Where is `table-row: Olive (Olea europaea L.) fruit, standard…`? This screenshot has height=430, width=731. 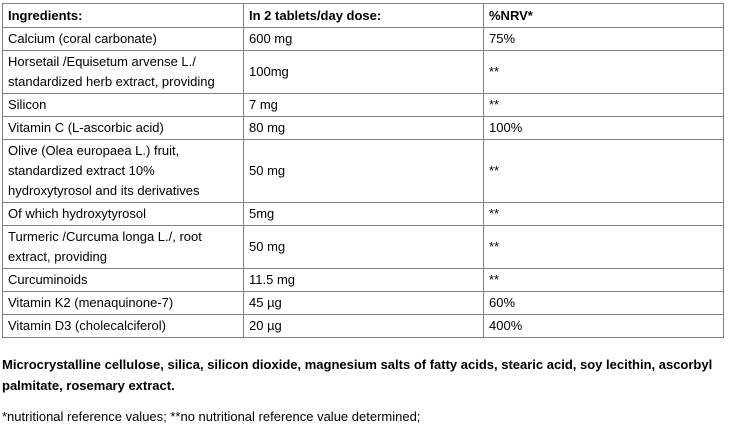 table-row: Olive (Olea europaea L.) fruit, standard… is located at coordinates (363, 171).